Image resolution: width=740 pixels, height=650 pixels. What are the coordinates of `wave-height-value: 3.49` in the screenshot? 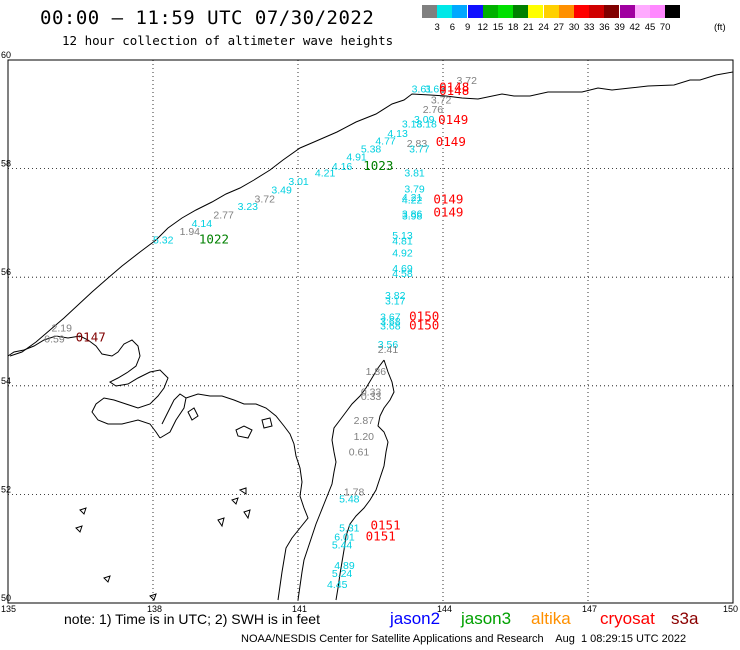 It's located at (281, 191).